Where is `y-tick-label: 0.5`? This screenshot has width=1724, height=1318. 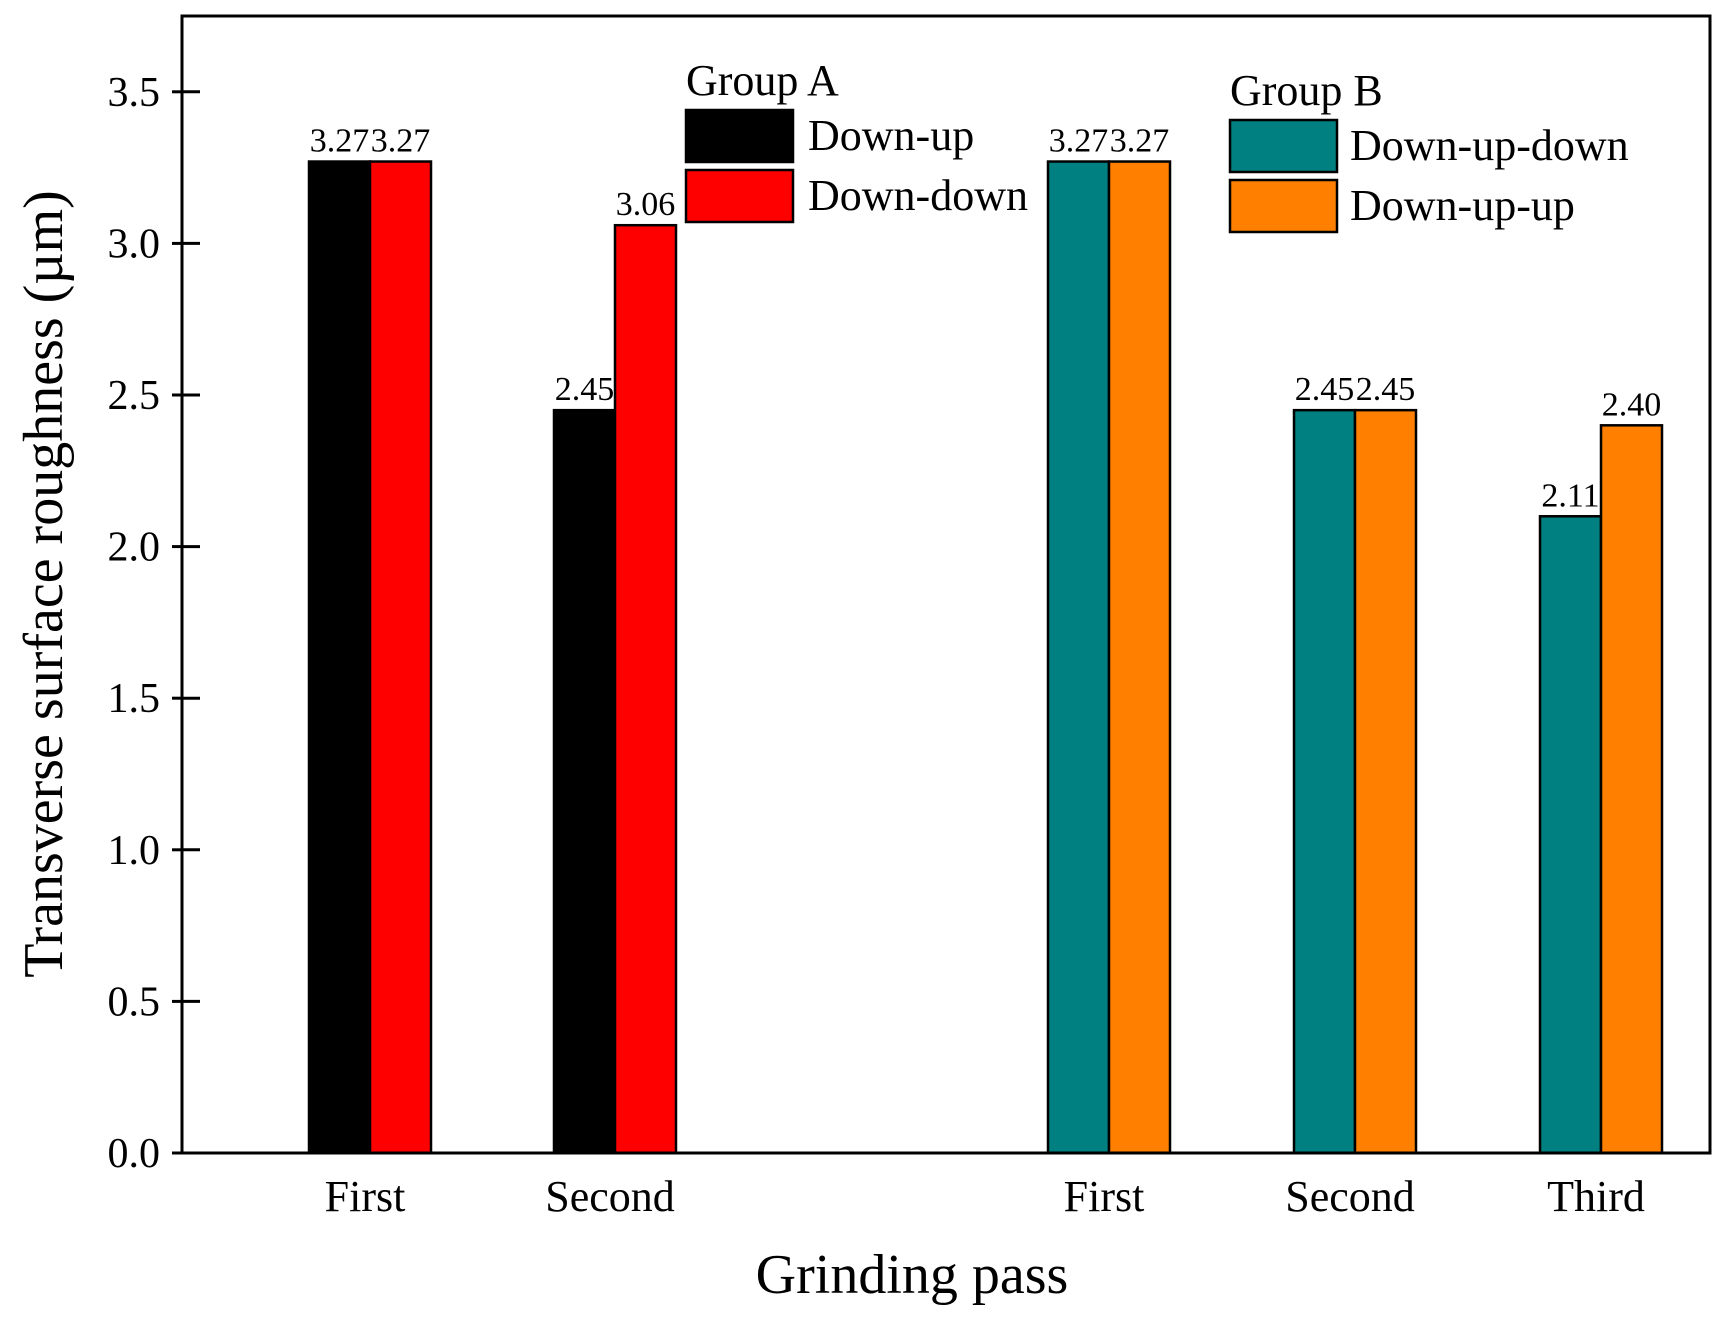 y-tick-label: 0.5 is located at coordinates (134, 1002).